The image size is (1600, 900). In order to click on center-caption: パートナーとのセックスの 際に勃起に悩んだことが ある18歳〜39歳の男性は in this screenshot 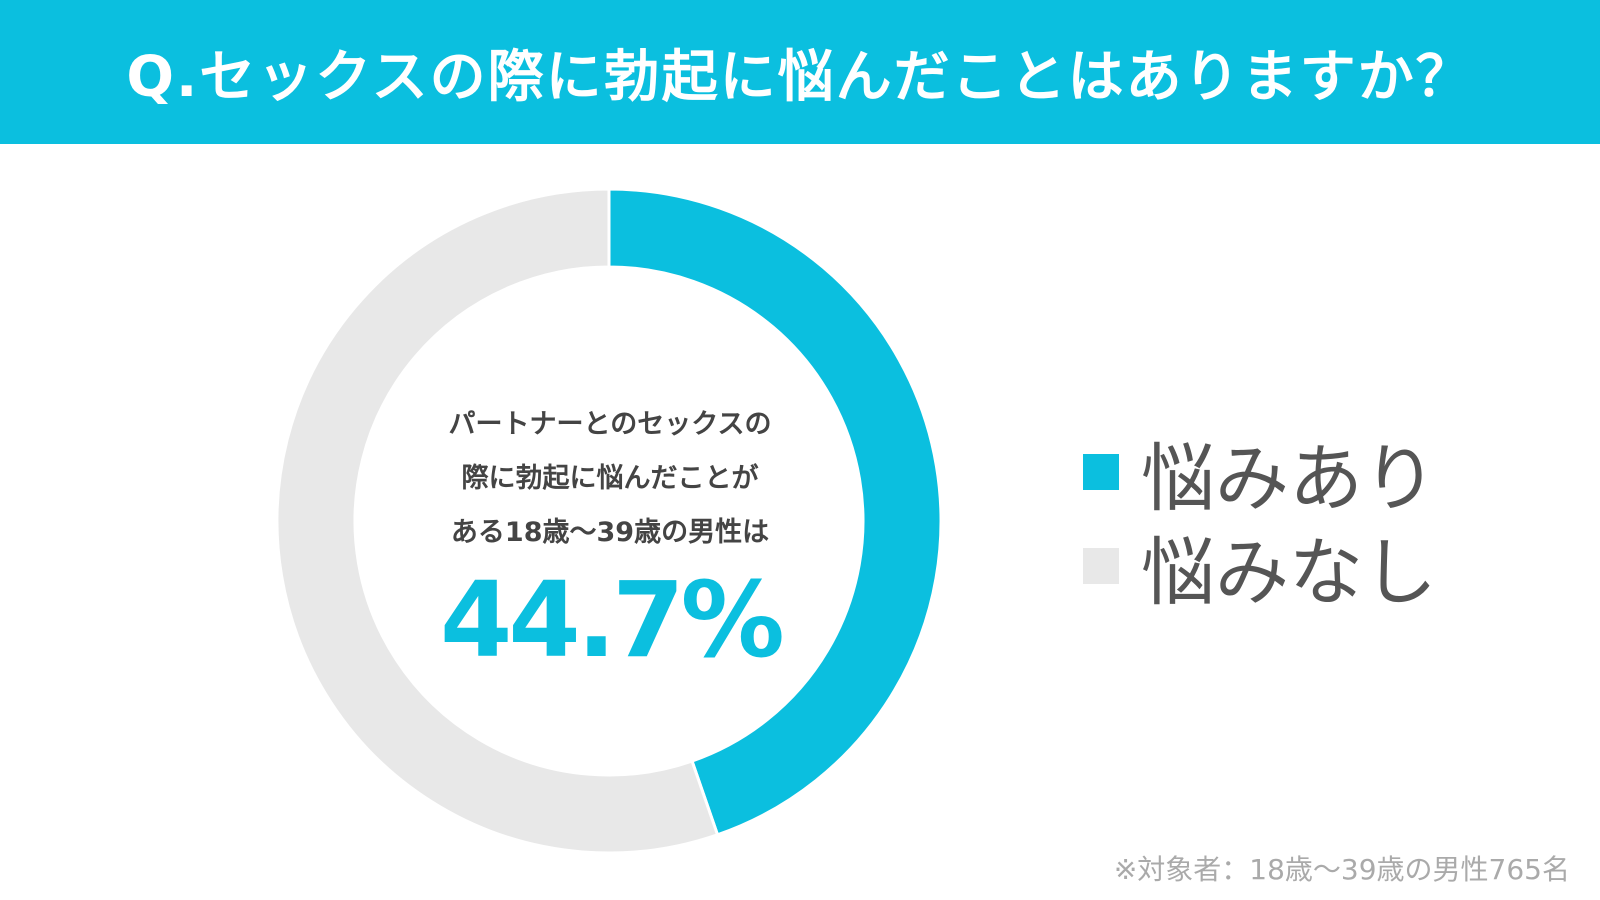, I will do `click(610, 479)`.